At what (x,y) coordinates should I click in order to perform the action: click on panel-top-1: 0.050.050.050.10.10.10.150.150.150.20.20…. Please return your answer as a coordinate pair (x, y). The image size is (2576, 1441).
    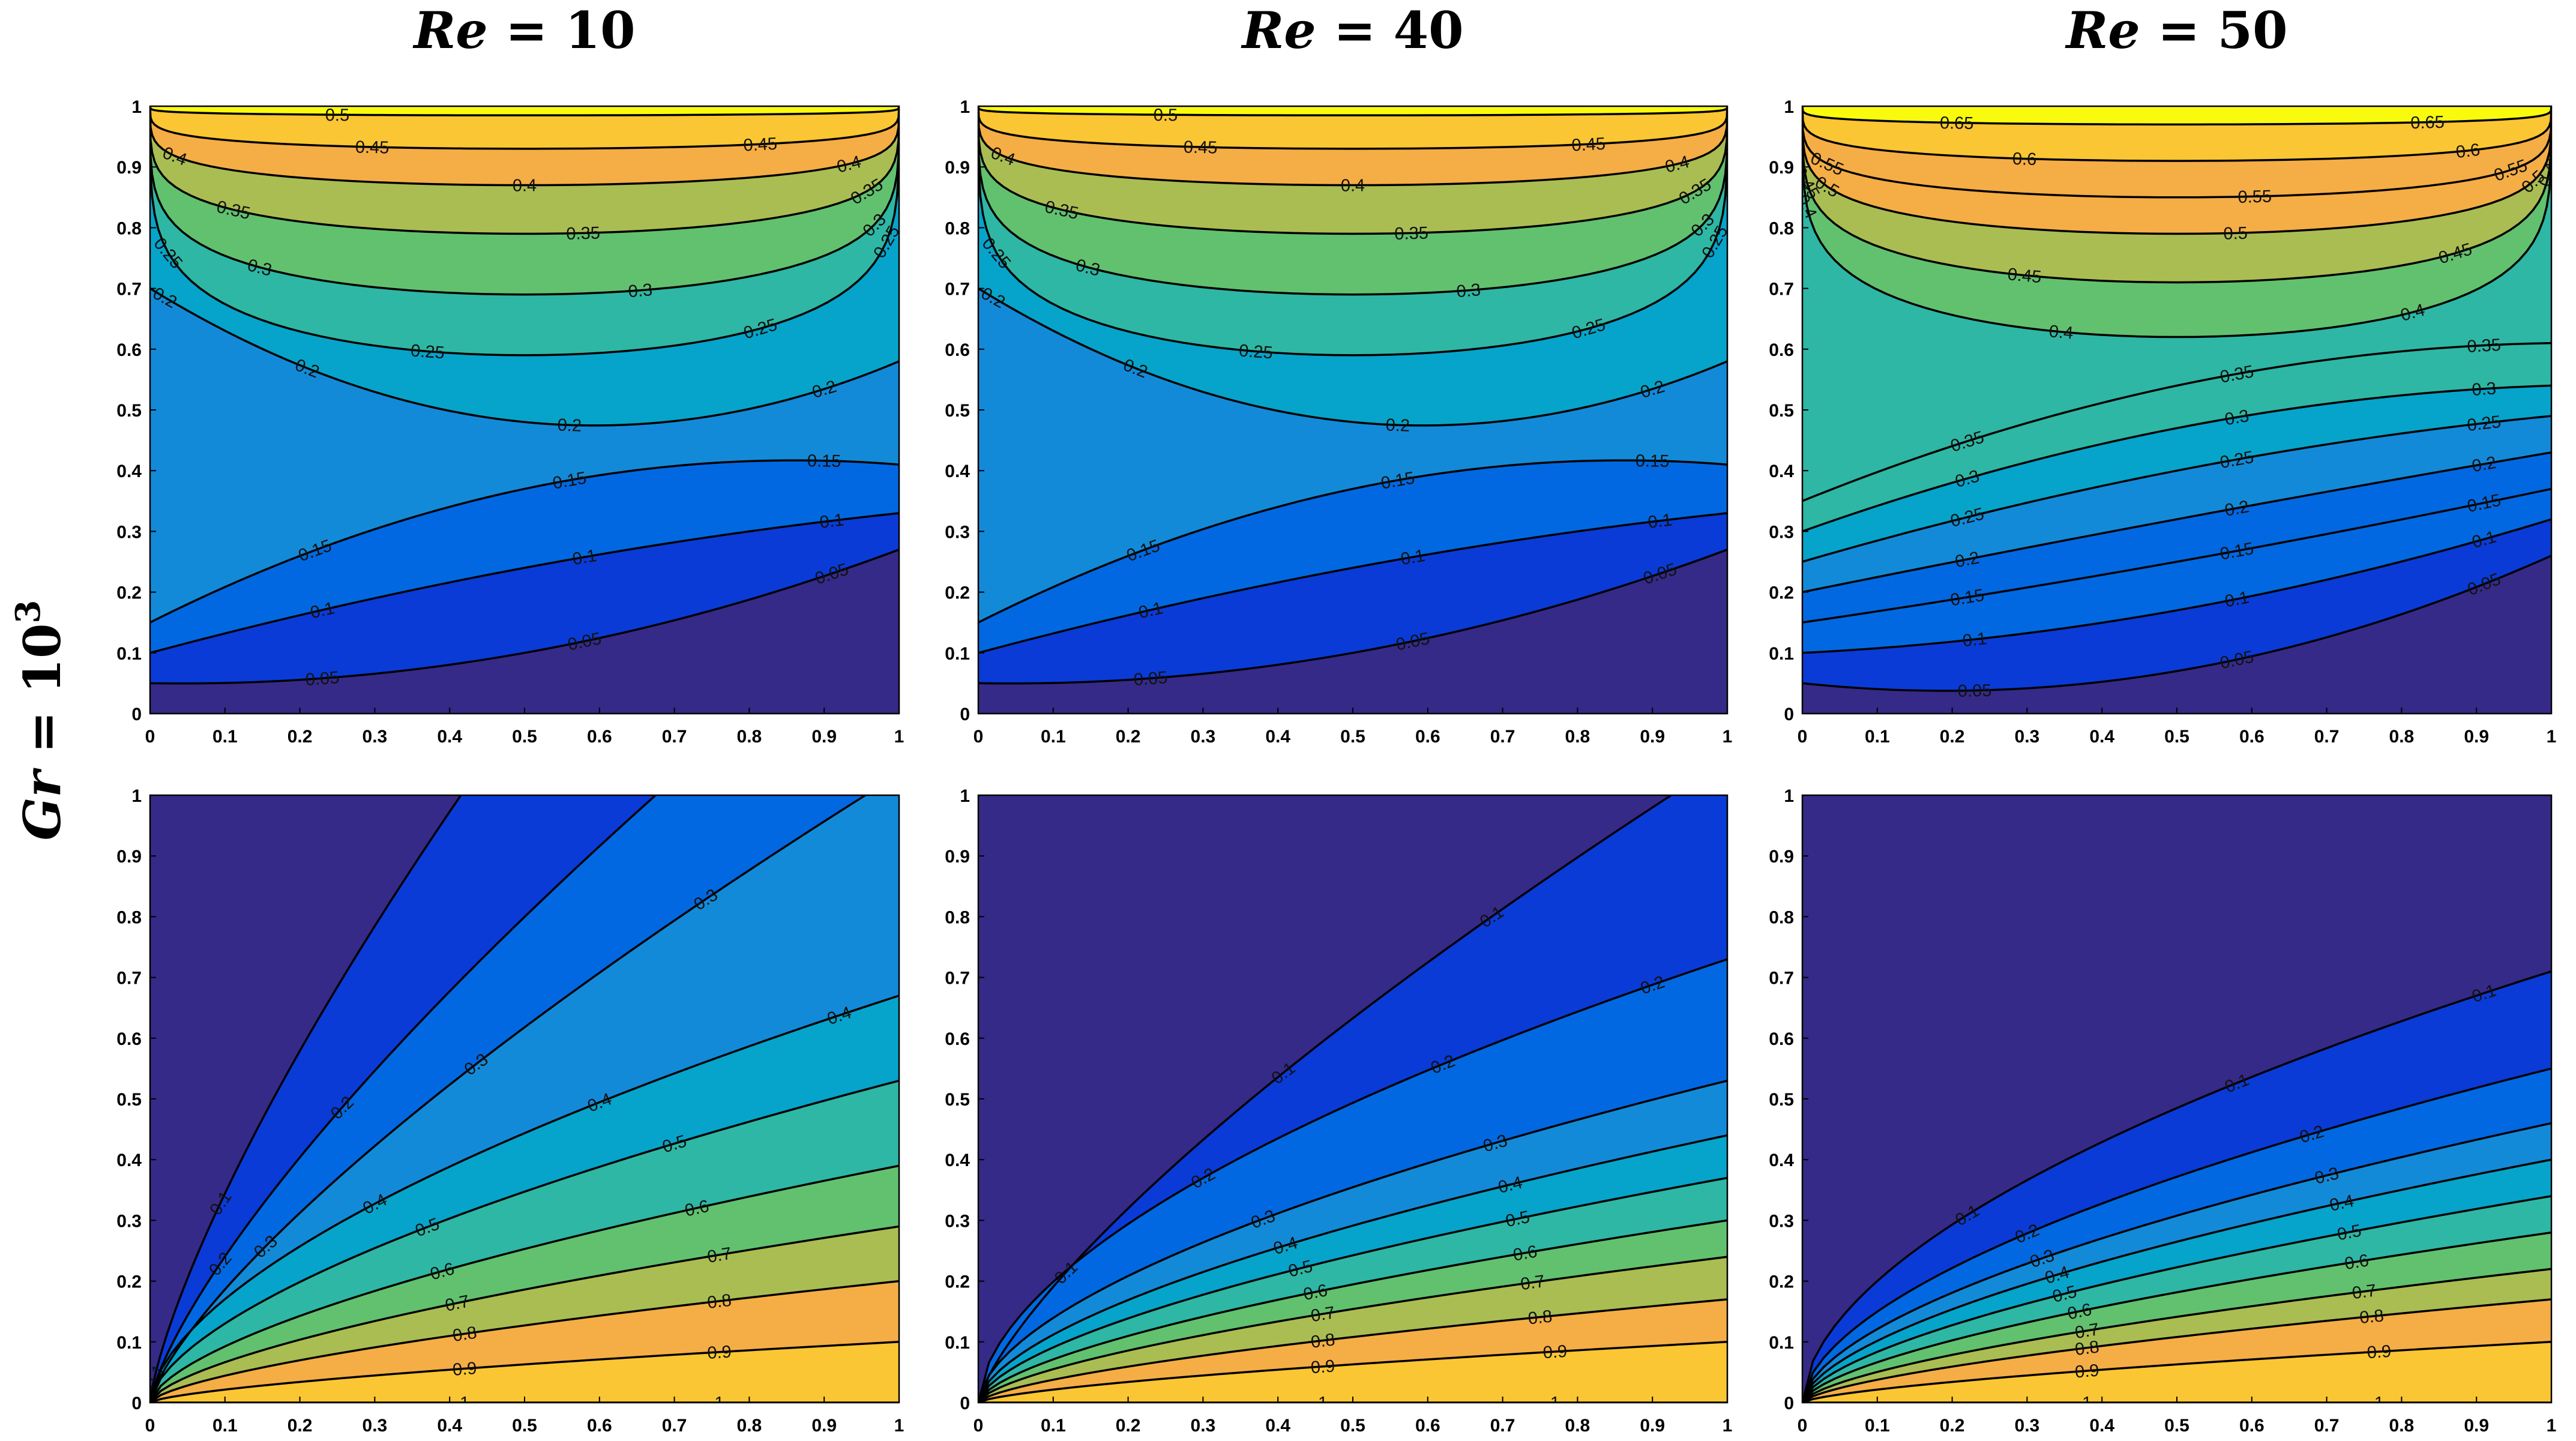
    Looking at the image, I should click on (1338, 422).